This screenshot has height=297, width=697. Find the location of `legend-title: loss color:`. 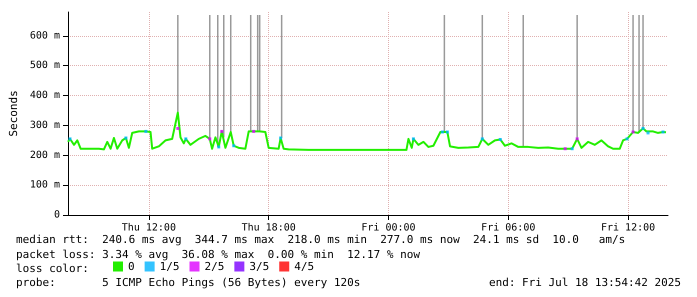

legend-title: loss color: is located at coordinates (52, 268).